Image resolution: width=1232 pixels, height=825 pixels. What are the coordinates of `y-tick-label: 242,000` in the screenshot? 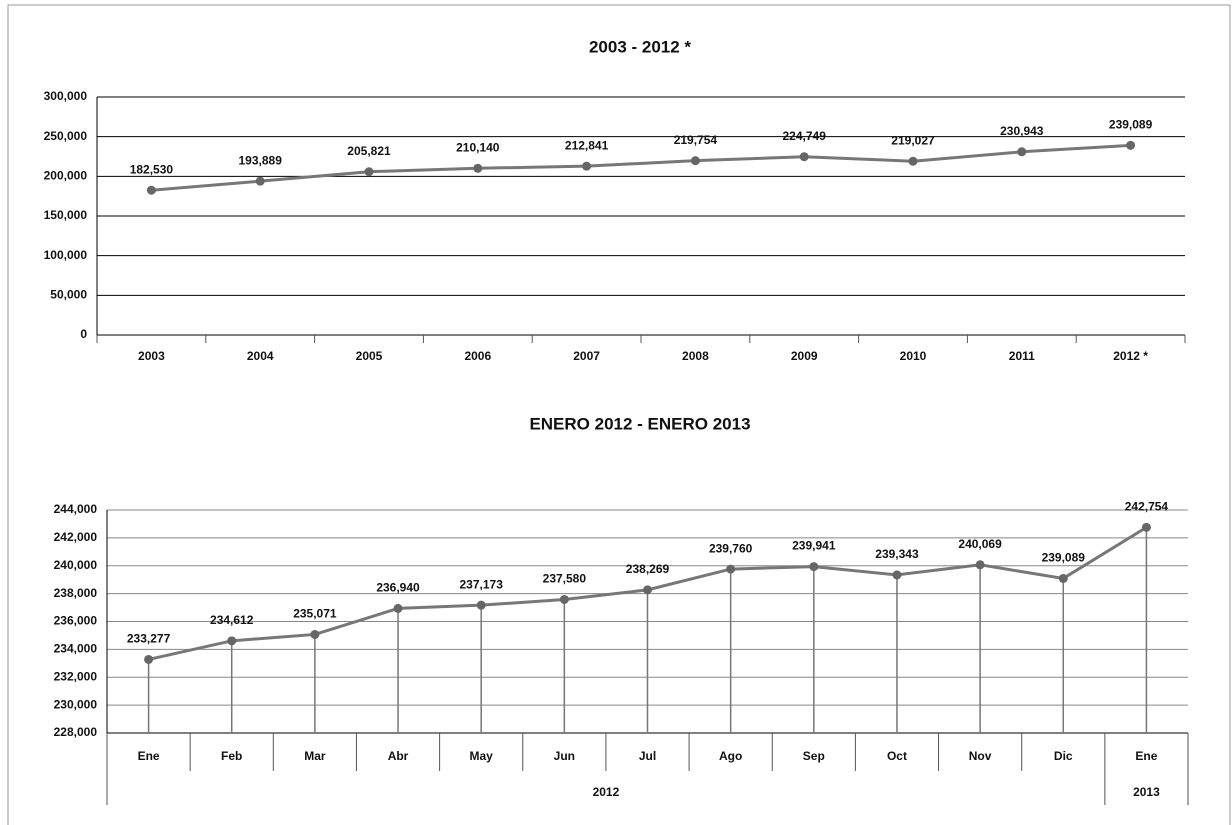 It's located at (76, 537).